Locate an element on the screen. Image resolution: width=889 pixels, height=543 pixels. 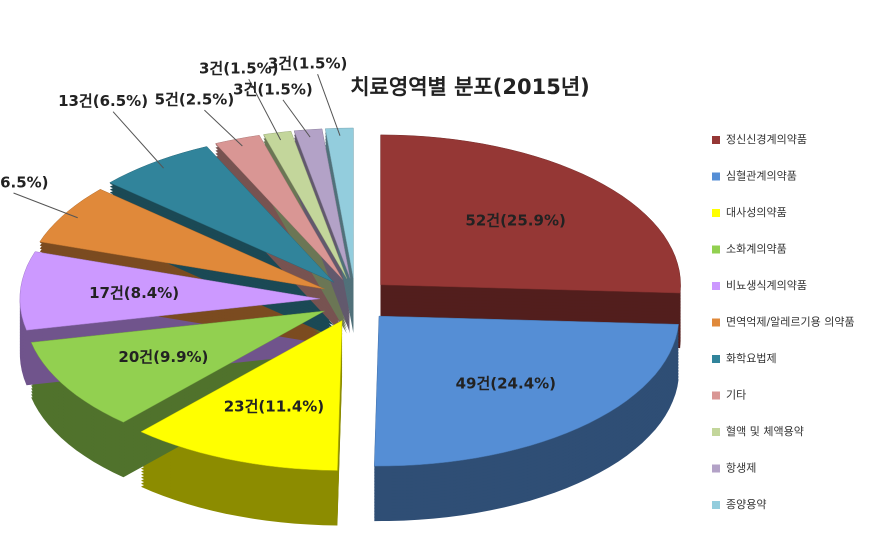
data-label: 20건(9.9%) is located at coordinates (163, 357).